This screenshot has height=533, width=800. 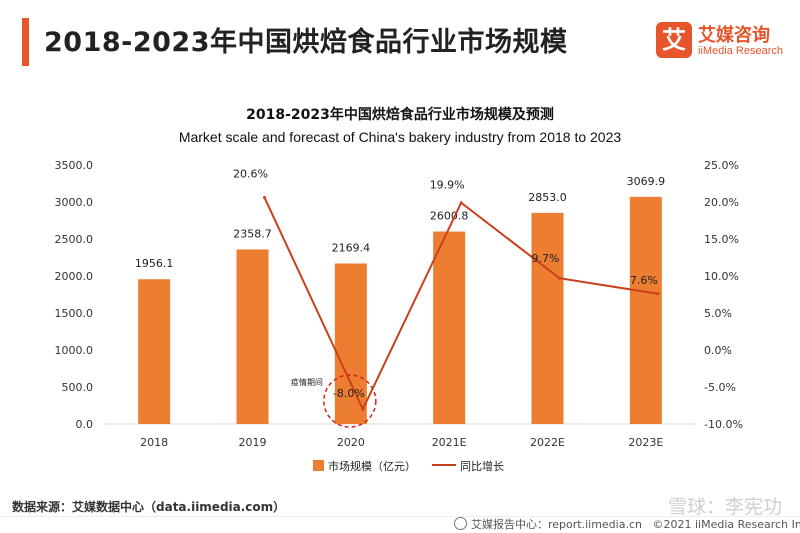 What do you see at coordinates (25, 42) in the screenshot?
I see `title-accent-bar` at bounding box center [25, 42].